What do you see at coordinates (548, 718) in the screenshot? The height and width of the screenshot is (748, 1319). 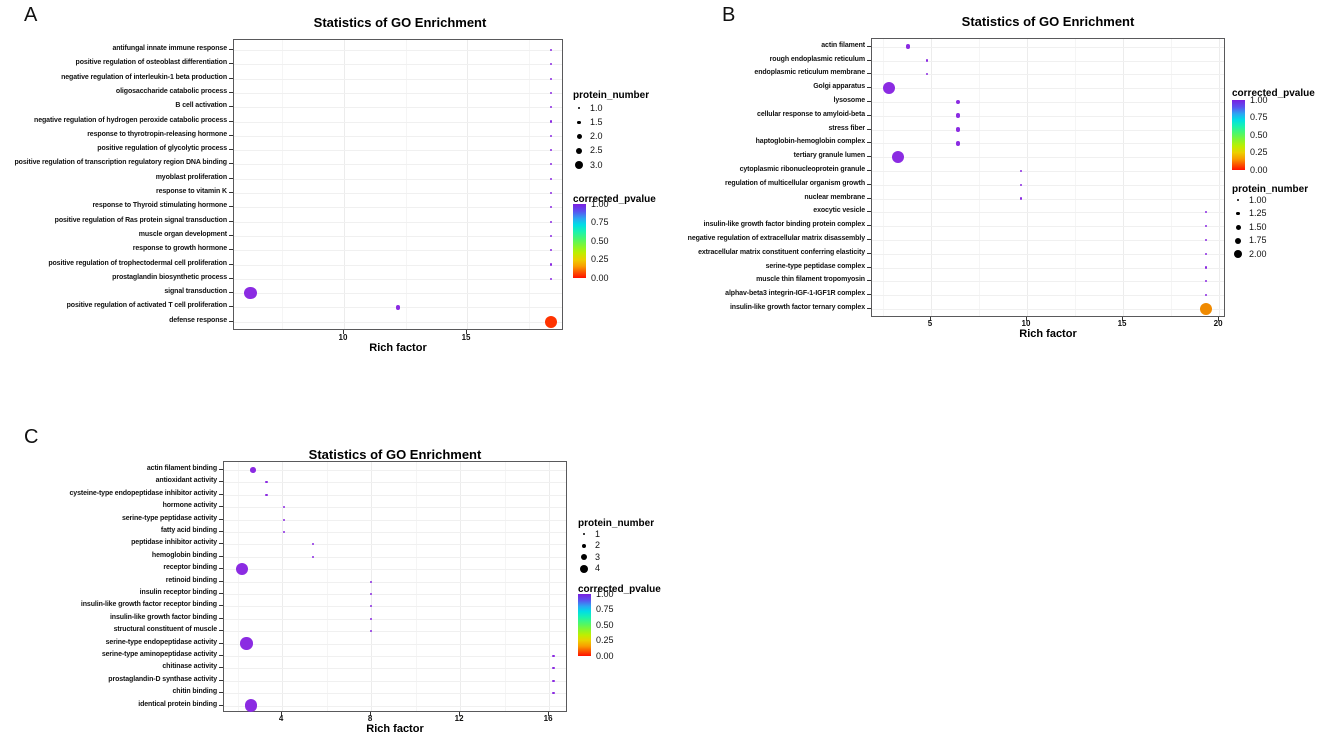 I see `x-tick-label: 16` at bounding box center [548, 718].